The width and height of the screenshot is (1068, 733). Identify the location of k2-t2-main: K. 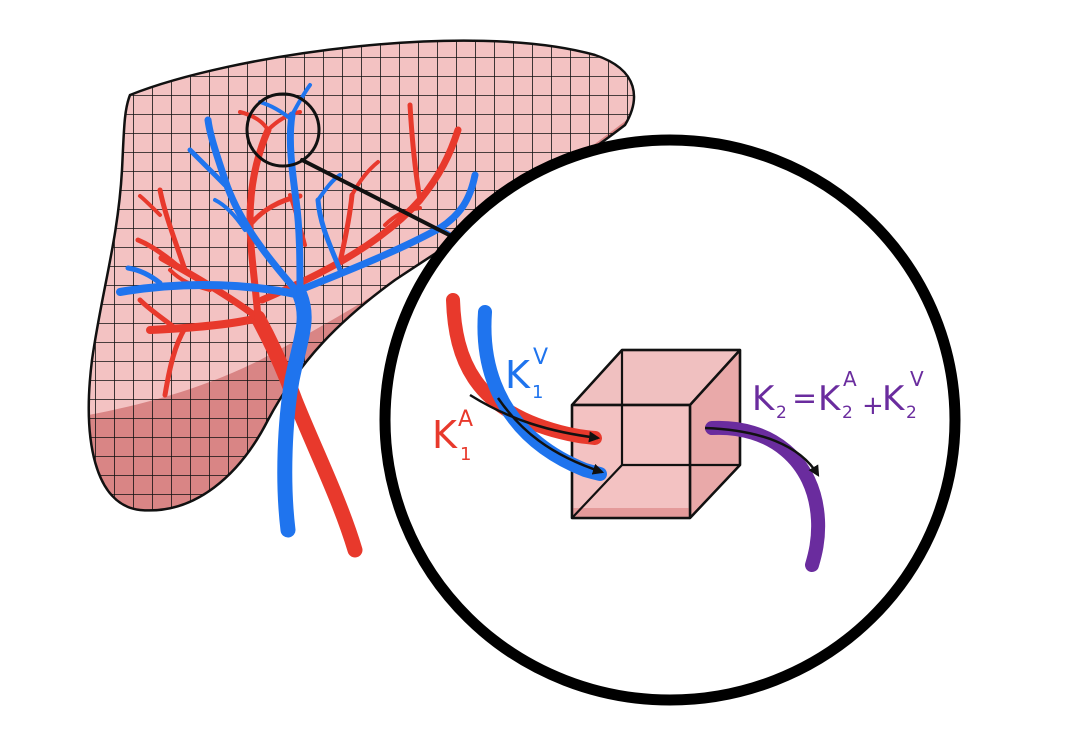
(894, 399).